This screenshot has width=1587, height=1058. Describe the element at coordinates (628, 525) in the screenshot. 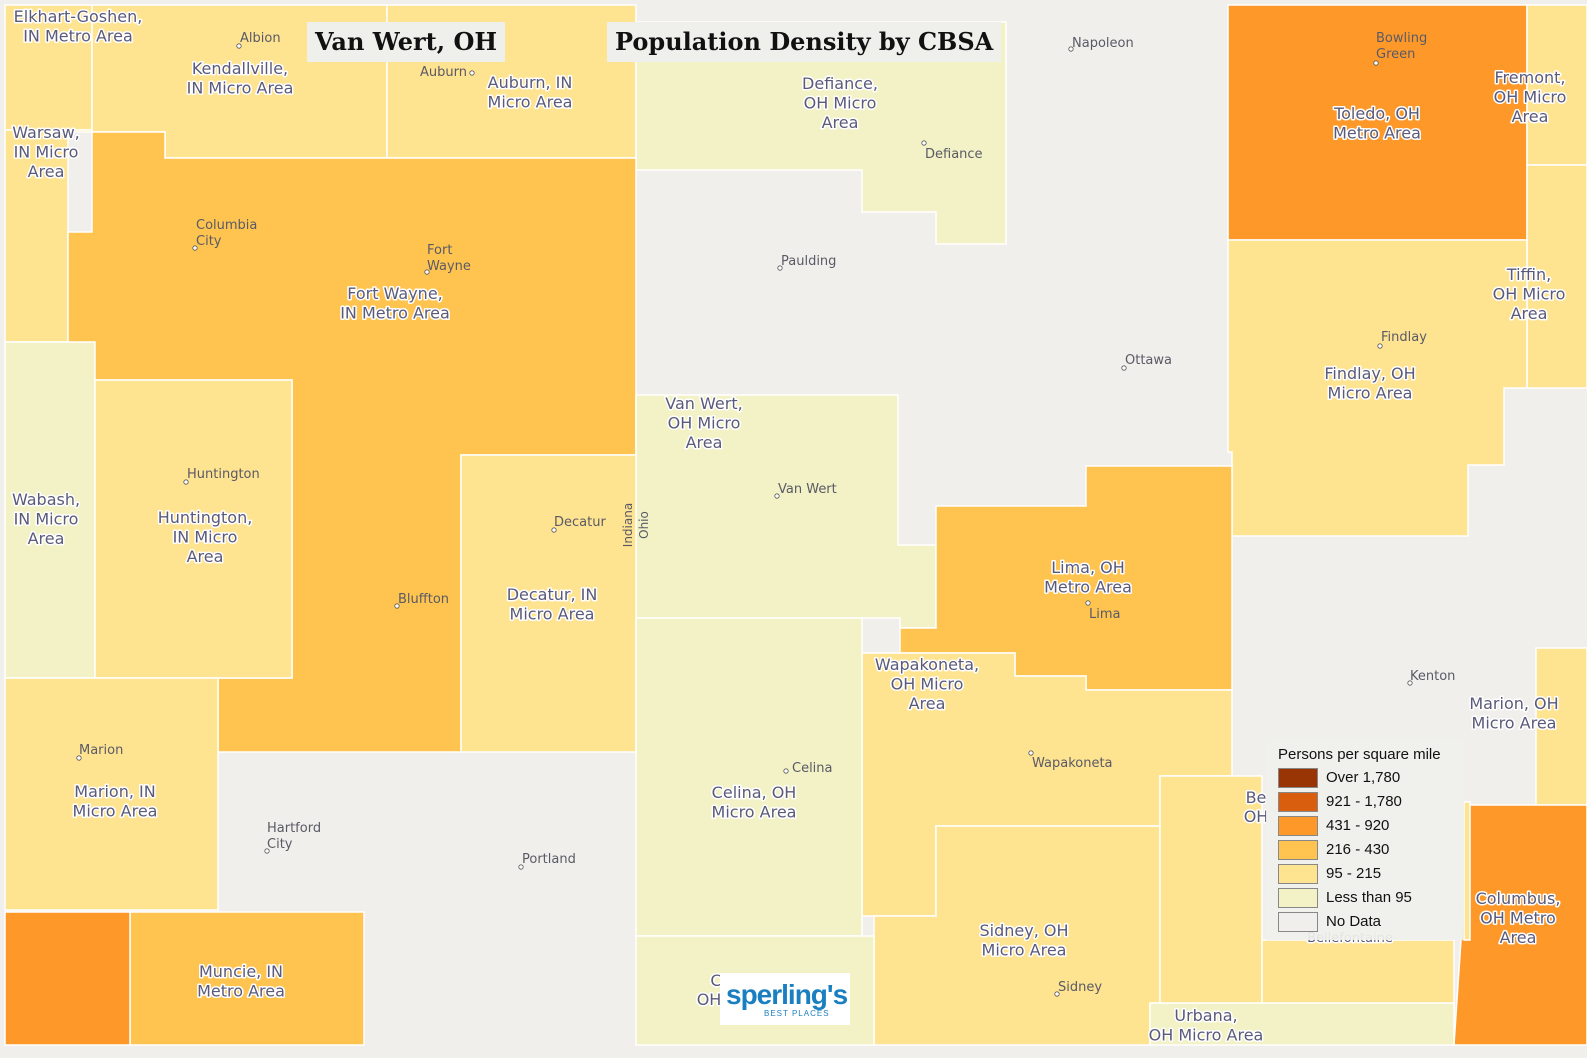

I see `state-label-indiana: Indiana` at that location.